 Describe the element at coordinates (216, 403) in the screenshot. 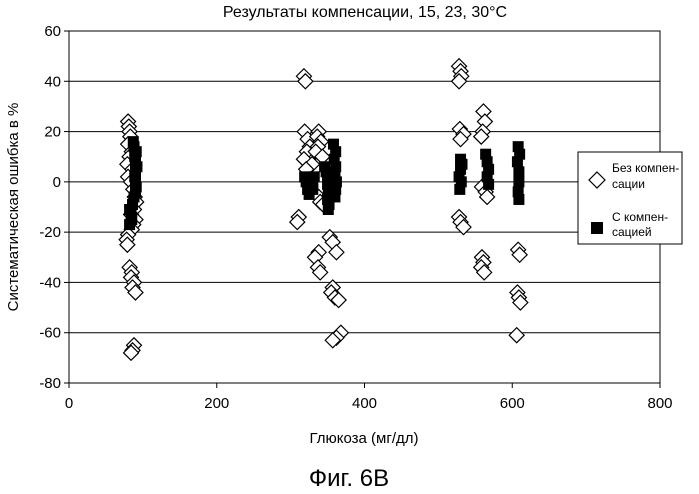

I see `x-tick-label: 200` at that location.